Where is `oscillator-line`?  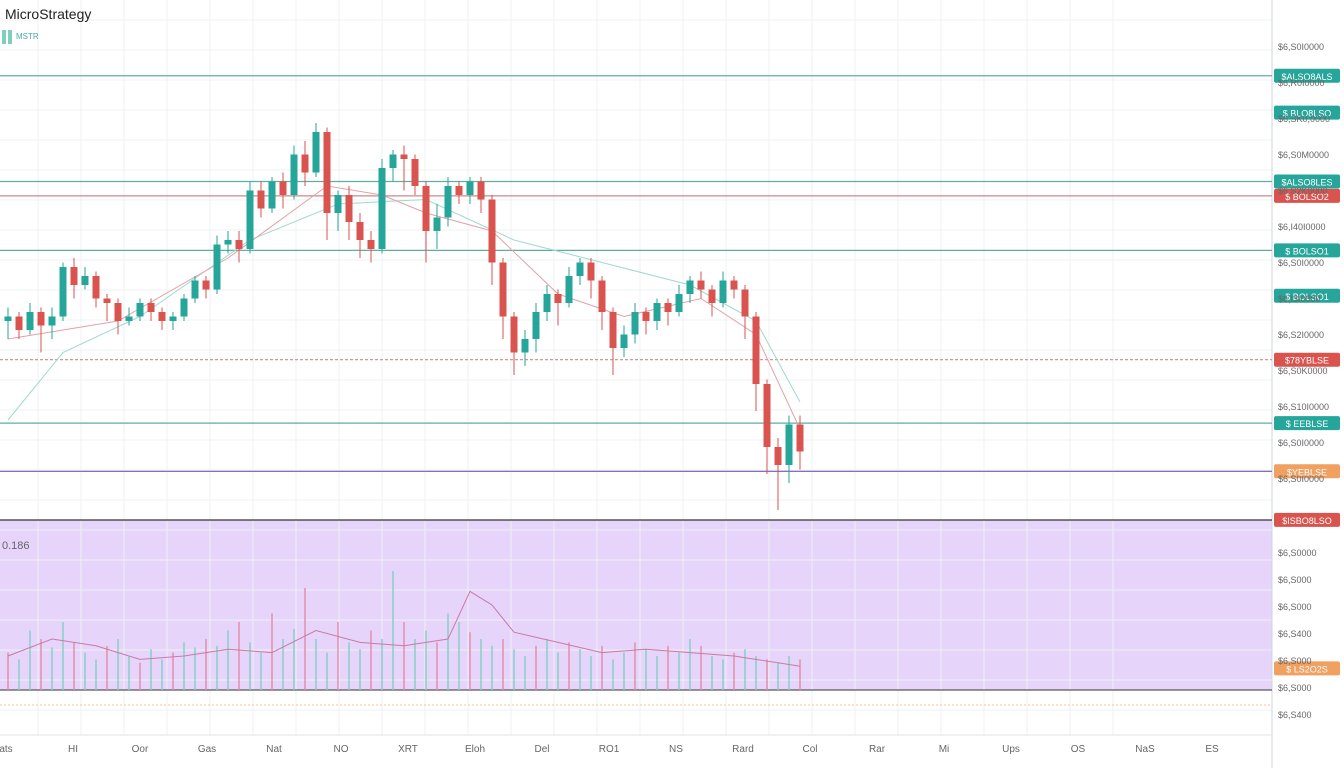 oscillator-line is located at coordinates (404, 628).